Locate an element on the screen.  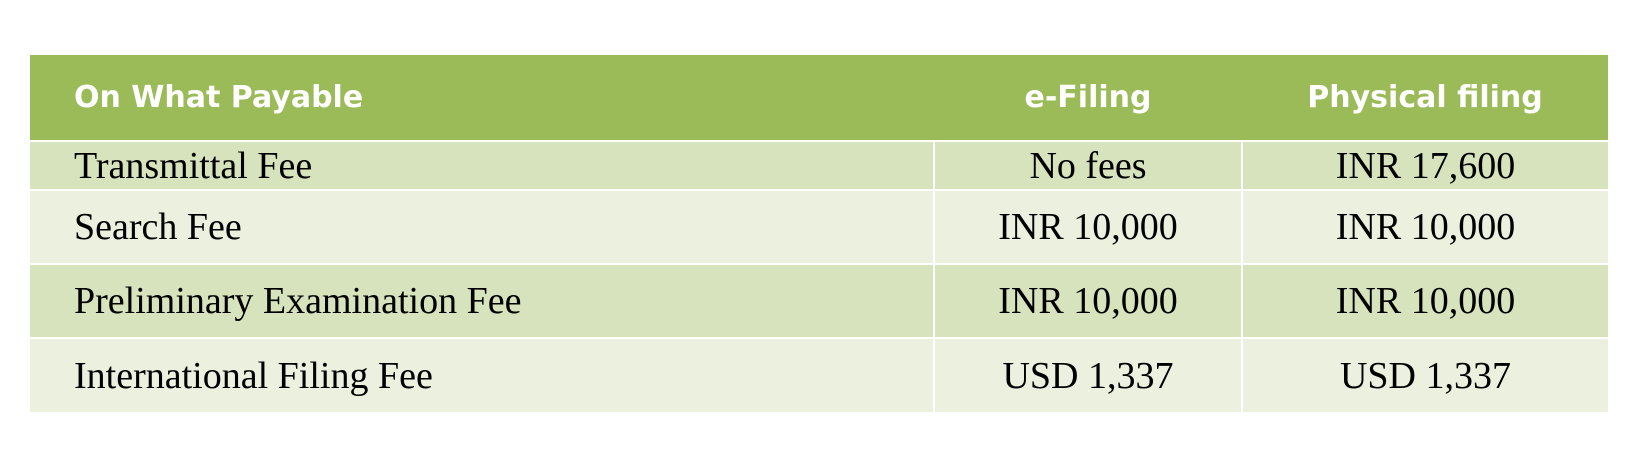
table-row: Transmittal Fee No fees INR 17,600 is located at coordinates (819, 165).